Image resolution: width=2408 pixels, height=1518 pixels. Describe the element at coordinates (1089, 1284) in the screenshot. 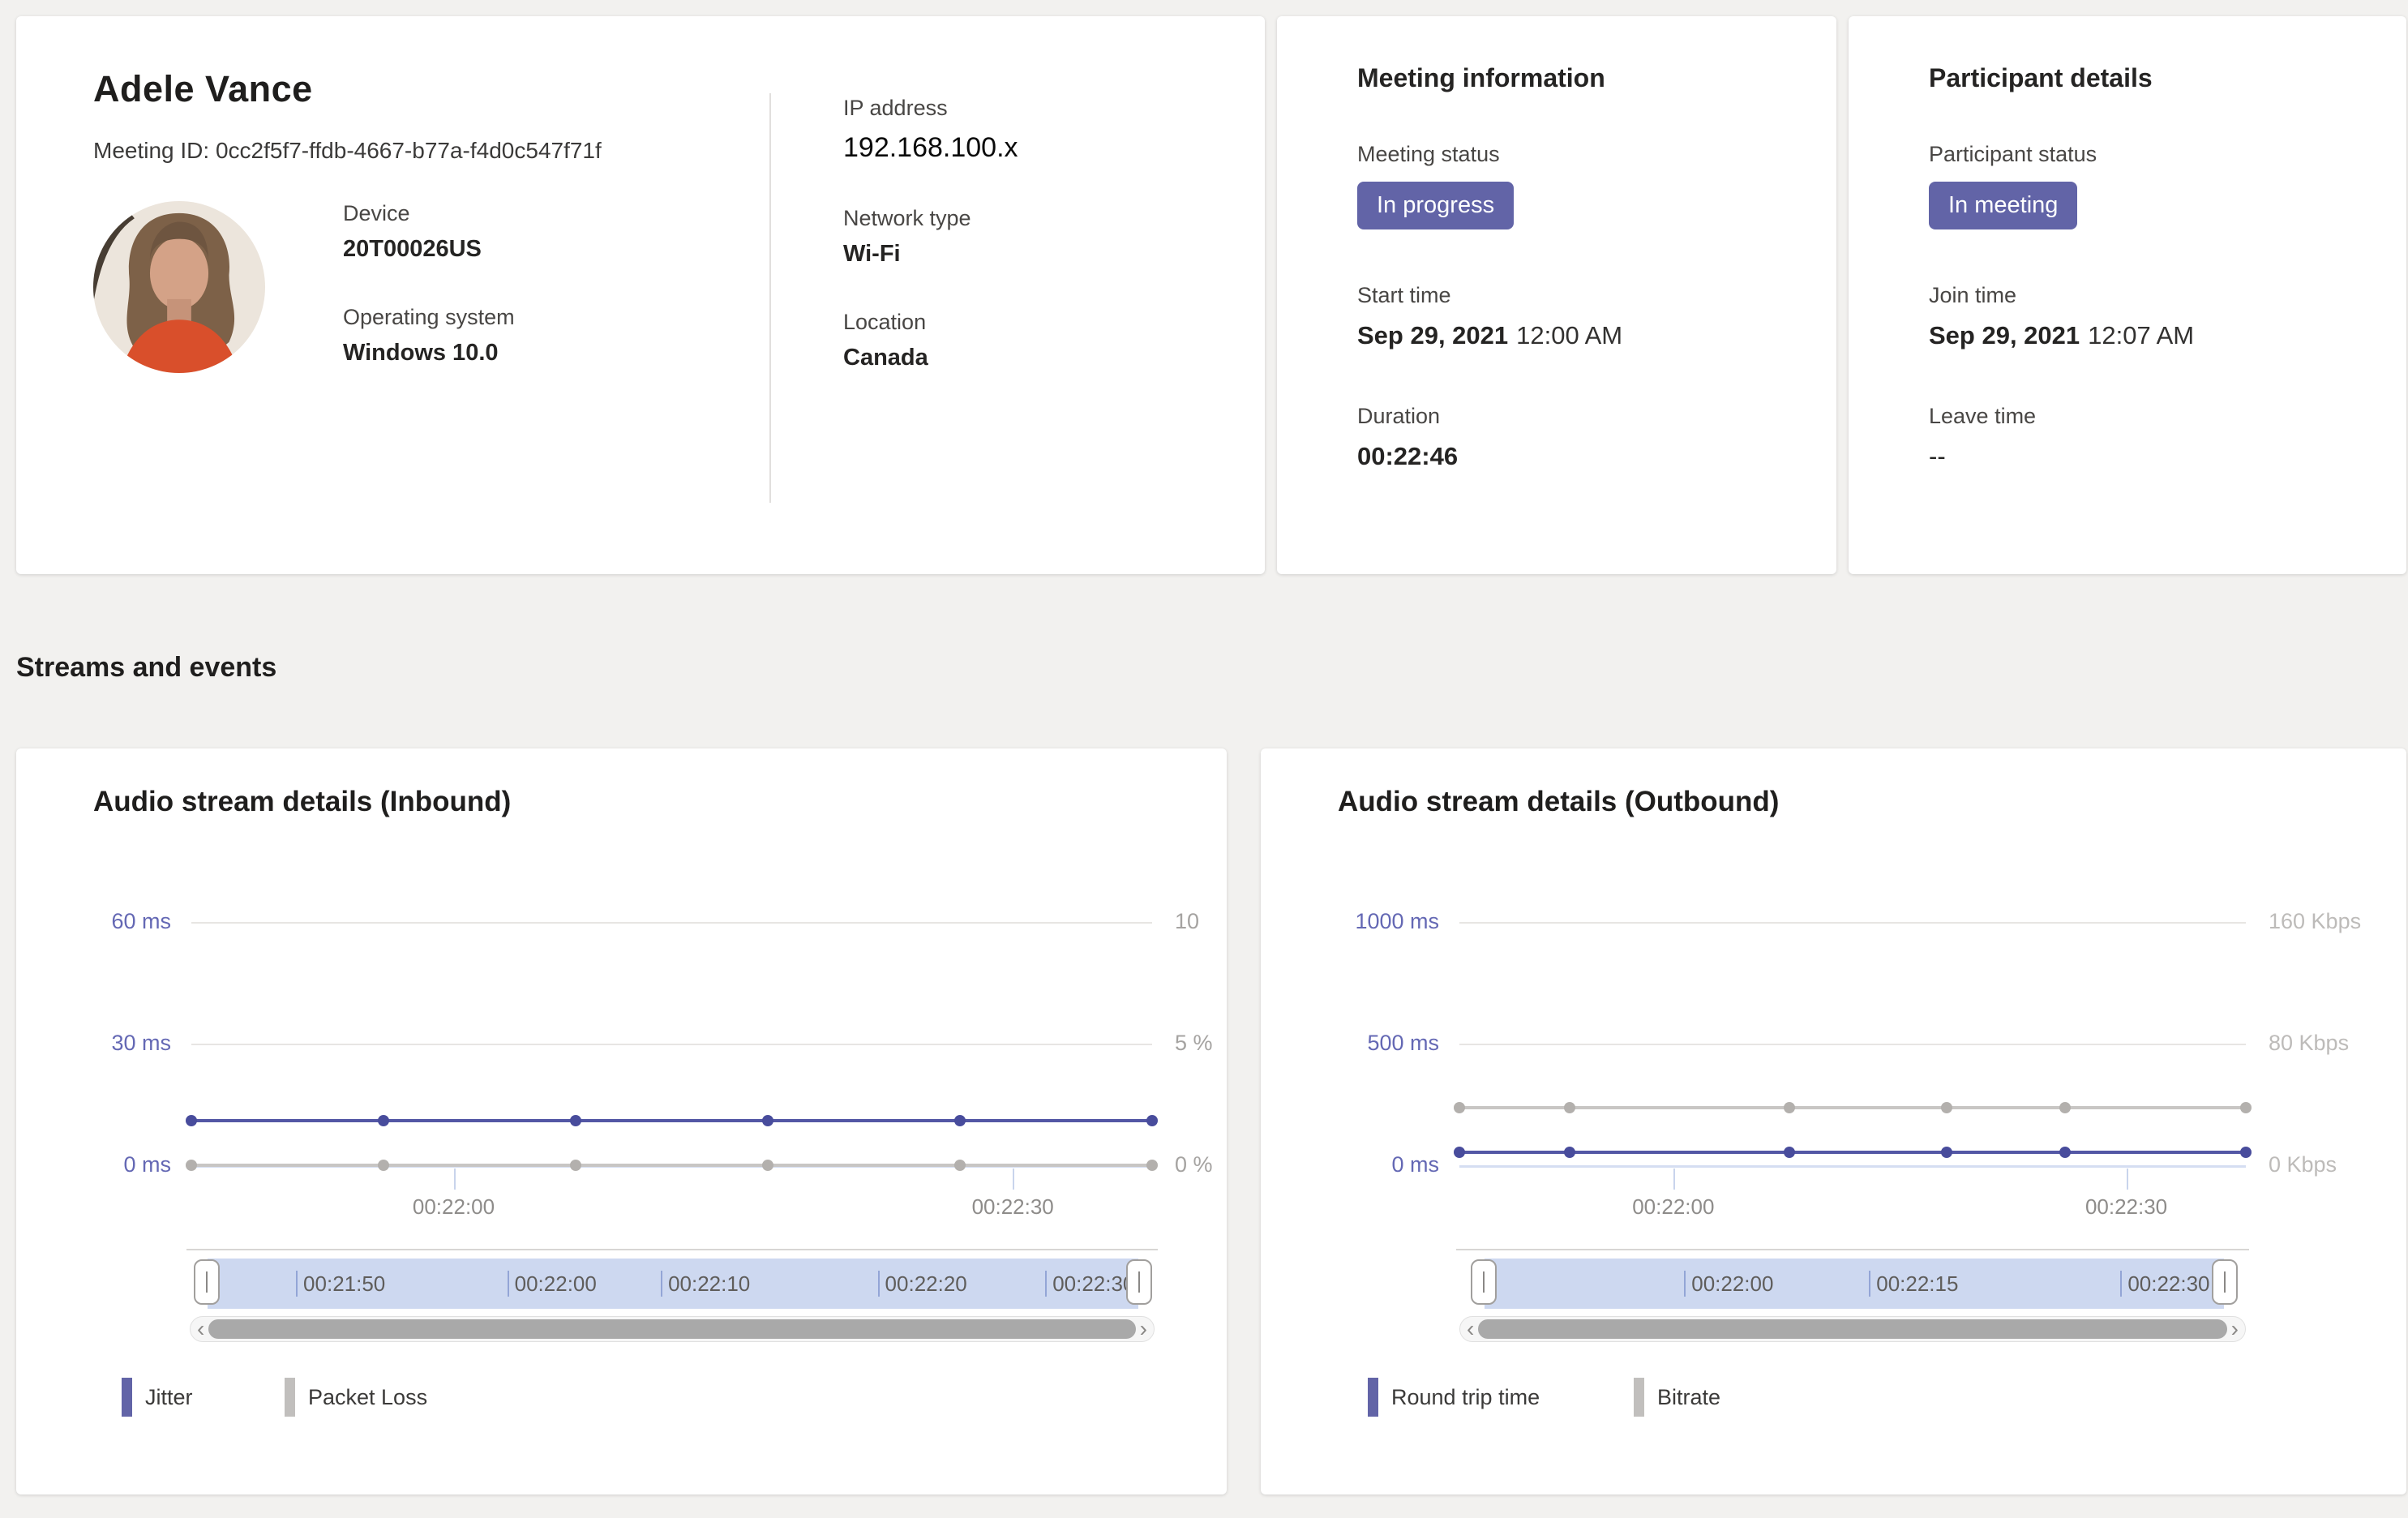

I see `slider-time-label: 00:22:30` at that location.